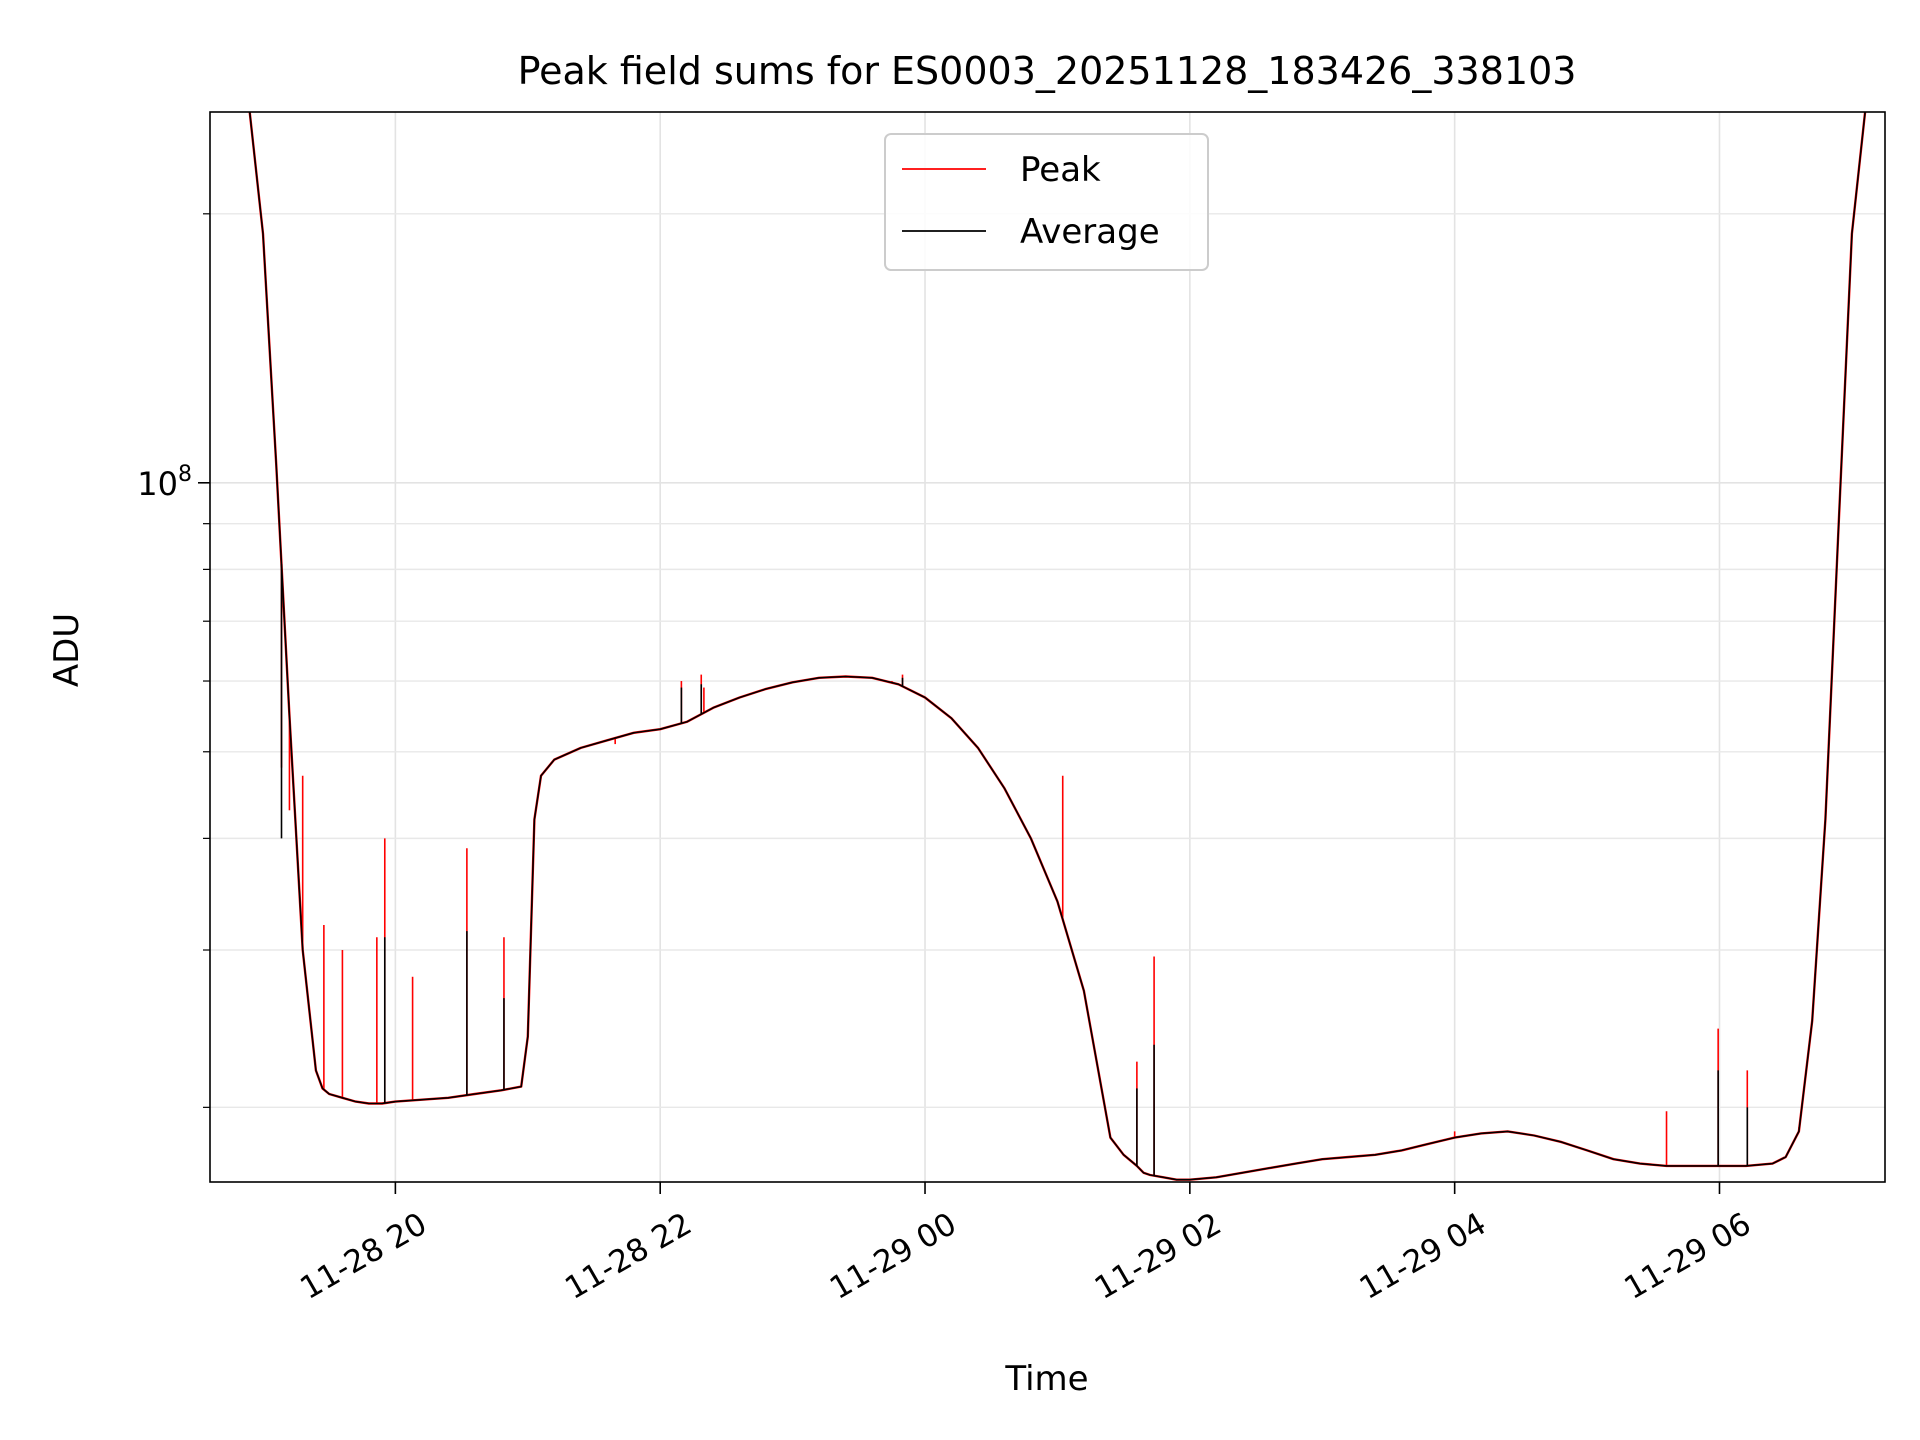 The height and width of the screenshot is (1440, 1920). I want to click on legend: Peak Average, so click(1046, 202).